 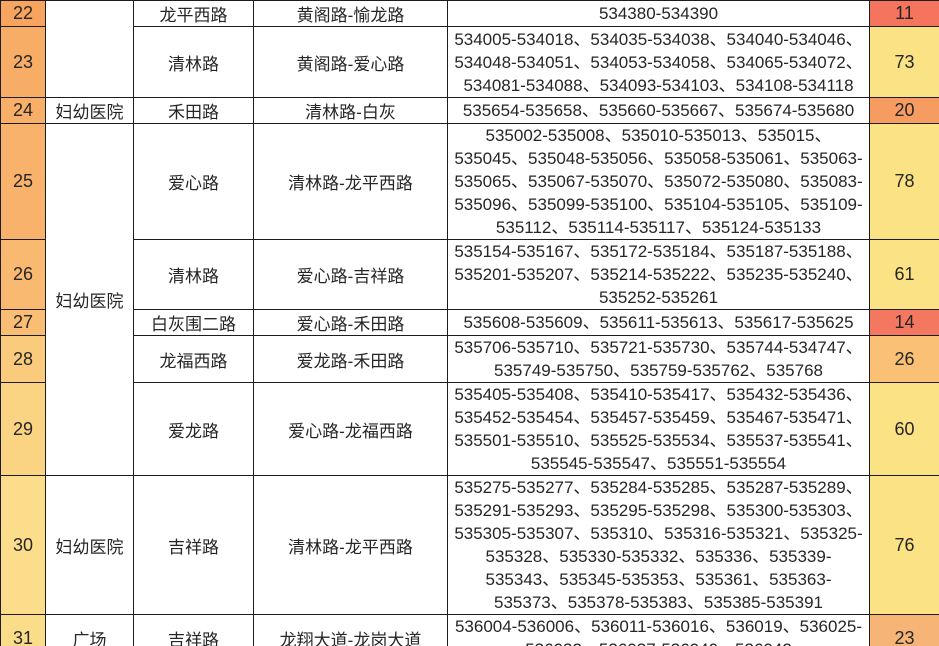 I want to click on segment-cell: 爱心路-禾田路, so click(x=350, y=322).